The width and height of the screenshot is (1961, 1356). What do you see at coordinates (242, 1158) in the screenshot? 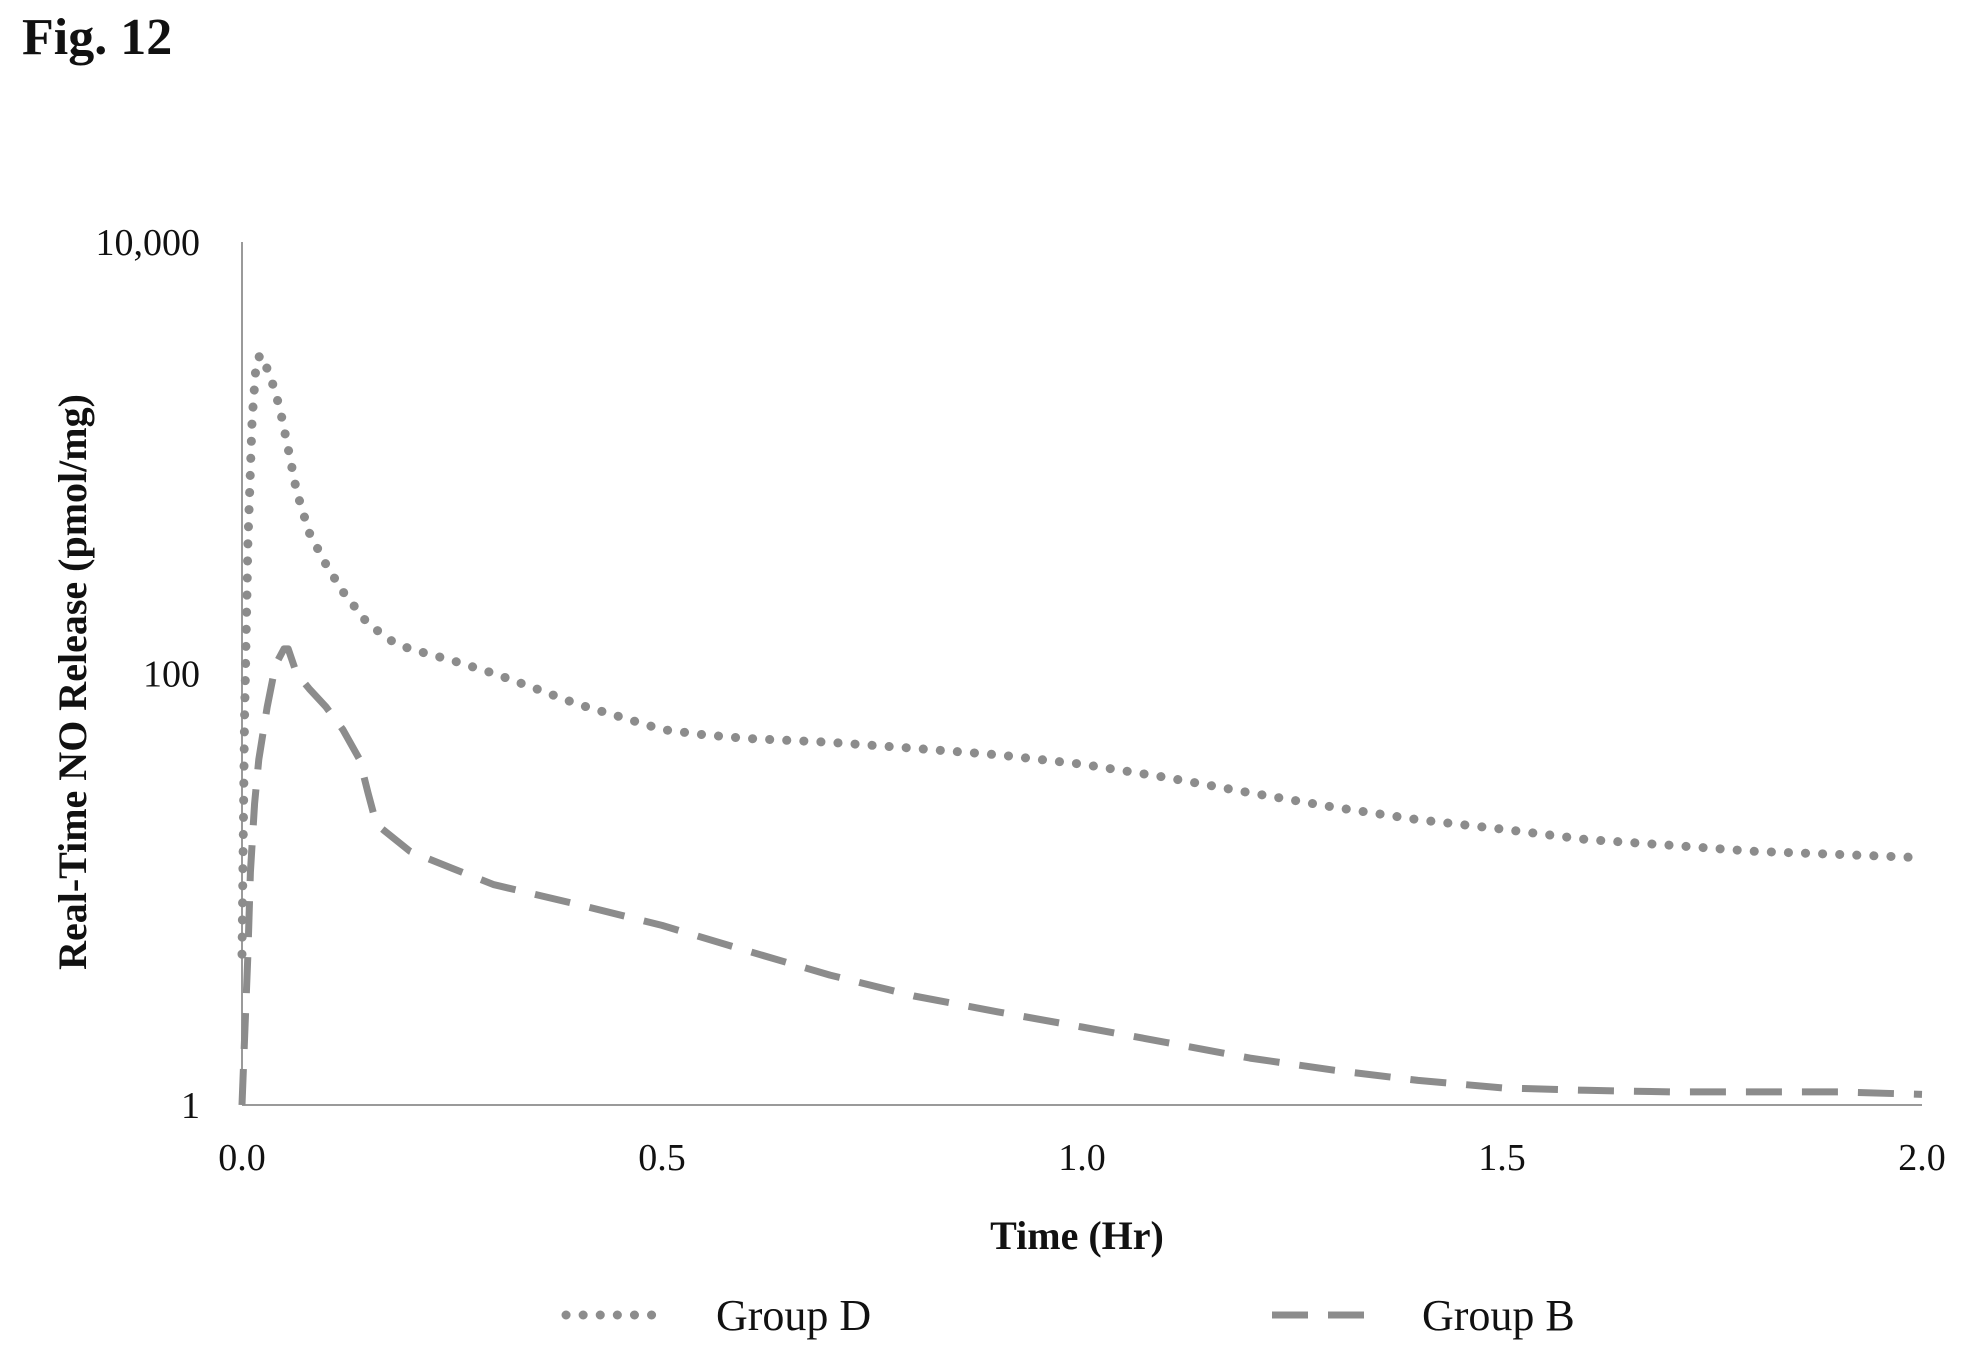
I see `x-tick-label: 0.0` at bounding box center [242, 1158].